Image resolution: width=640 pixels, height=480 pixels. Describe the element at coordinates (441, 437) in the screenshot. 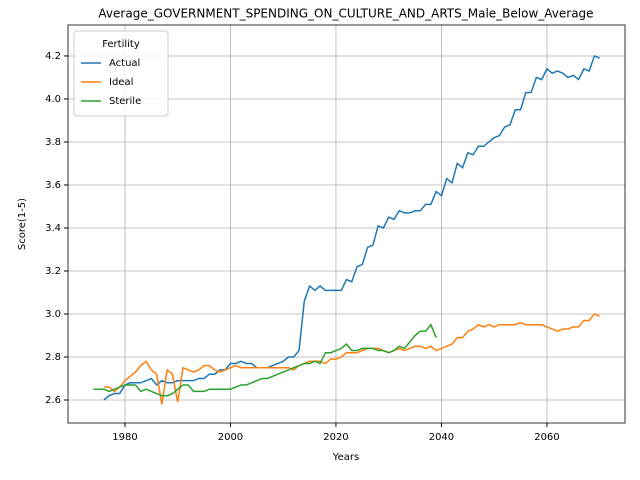

I see `x-tick-label: 2040` at that location.